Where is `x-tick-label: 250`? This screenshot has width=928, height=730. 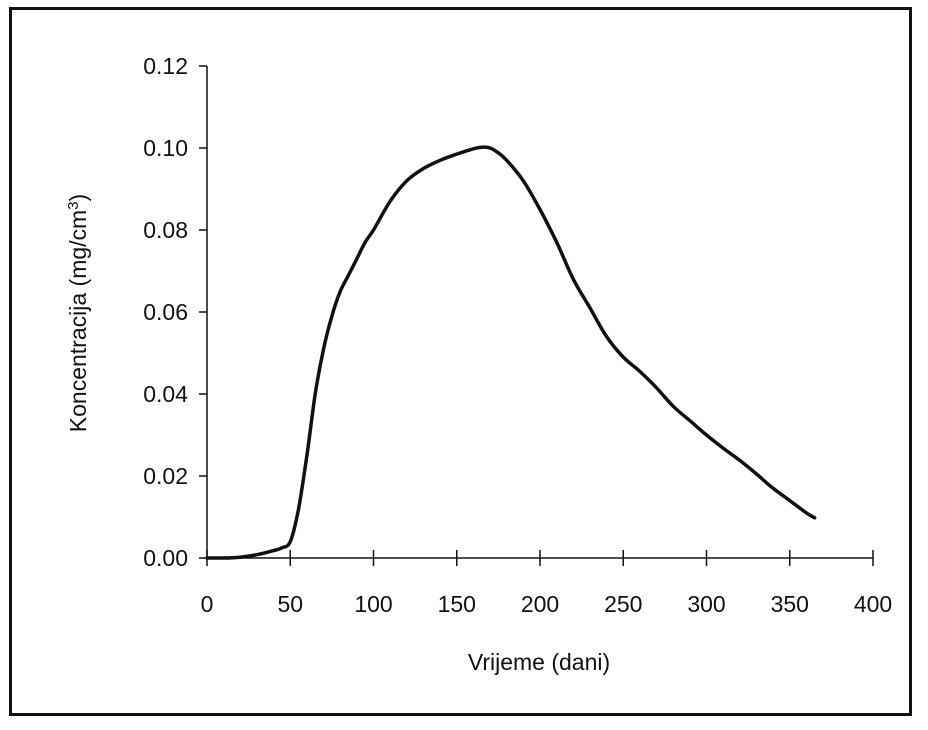 x-tick-label: 250 is located at coordinates (623, 604).